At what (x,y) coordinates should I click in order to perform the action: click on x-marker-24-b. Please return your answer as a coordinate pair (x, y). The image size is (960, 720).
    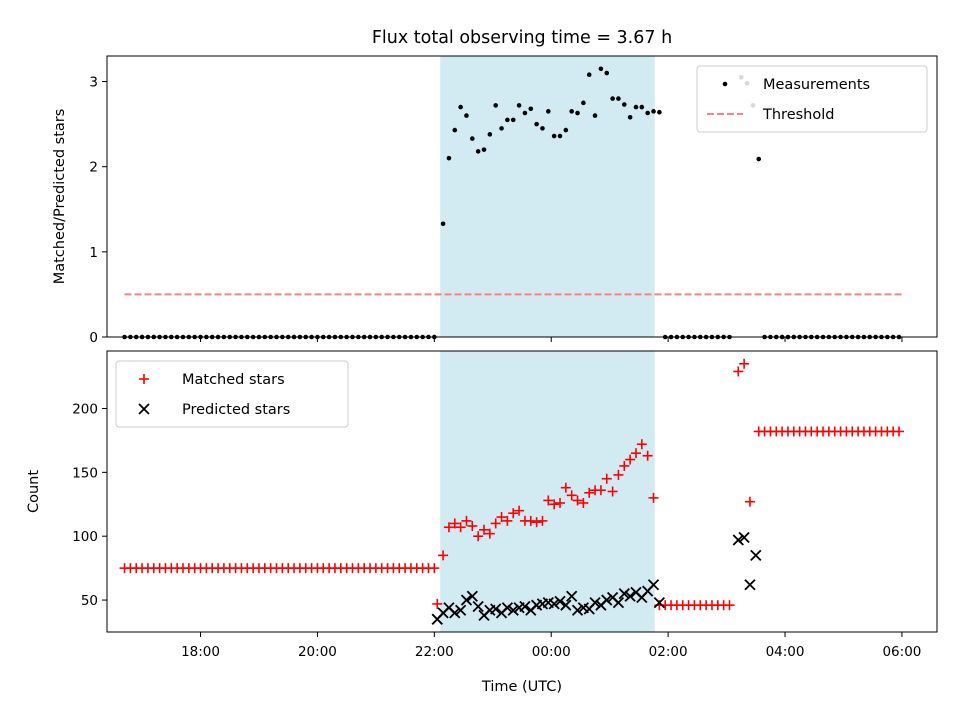
    Looking at the image, I should click on (572, 596).